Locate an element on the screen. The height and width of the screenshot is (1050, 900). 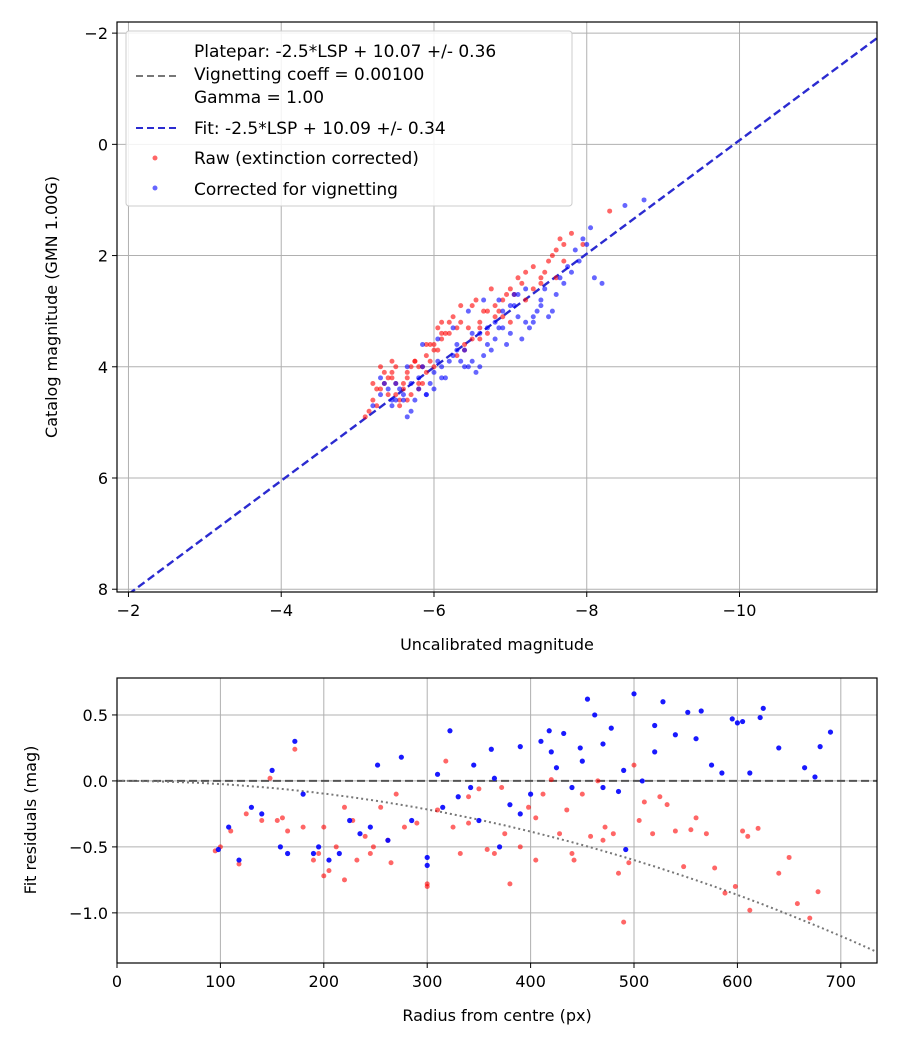
bottom-x-tick-label: 100 is located at coordinates (220, 981).